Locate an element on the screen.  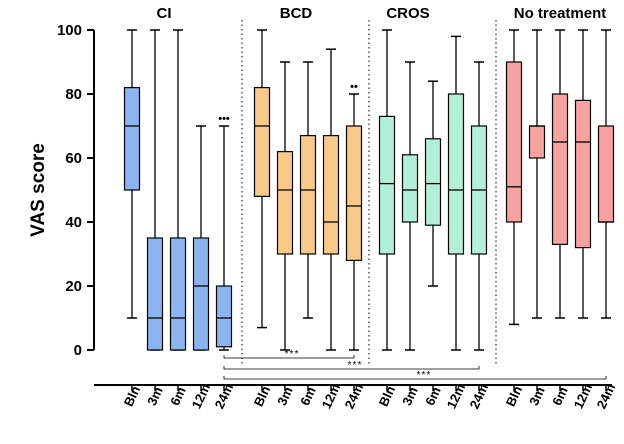
box-ci-3m is located at coordinates (155, 294).